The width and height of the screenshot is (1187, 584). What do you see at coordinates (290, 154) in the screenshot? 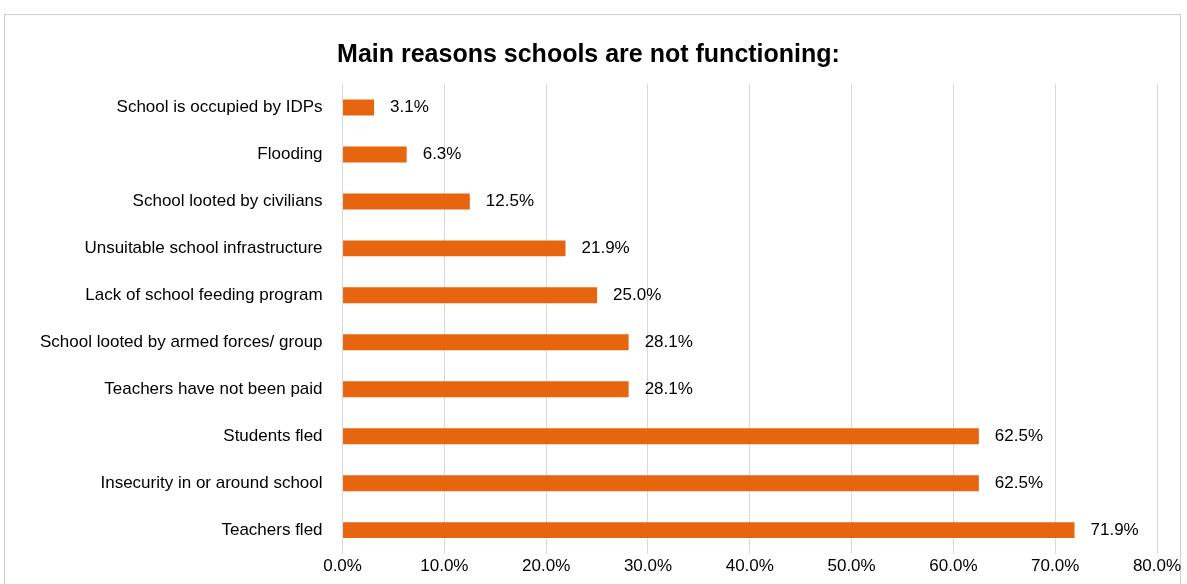
I see `y-tick-label: Flooding` at bounding box center [290, 154].